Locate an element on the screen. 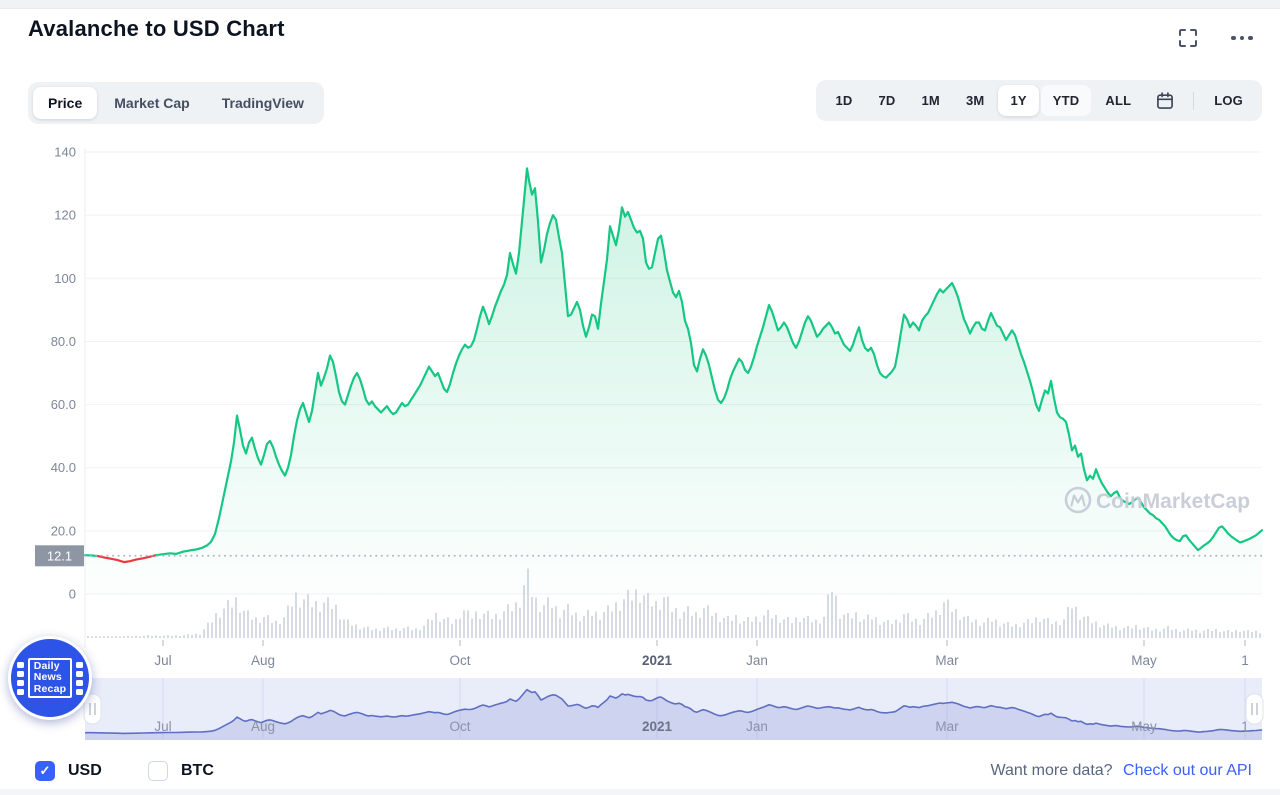 This screenshot has height=795, width=1280. range-1m: 1M is located at coordinates (930, 100).